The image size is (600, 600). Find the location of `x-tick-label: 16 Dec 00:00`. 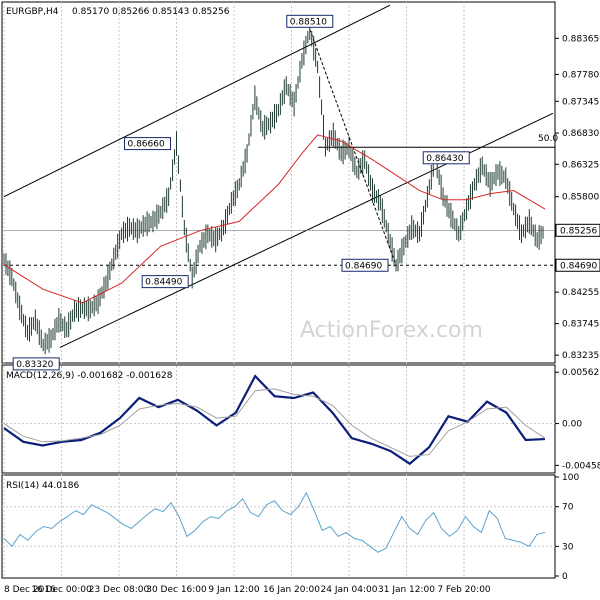

x-tick-label: 16 Dec 00:00 is located at coordinates (61, 590).